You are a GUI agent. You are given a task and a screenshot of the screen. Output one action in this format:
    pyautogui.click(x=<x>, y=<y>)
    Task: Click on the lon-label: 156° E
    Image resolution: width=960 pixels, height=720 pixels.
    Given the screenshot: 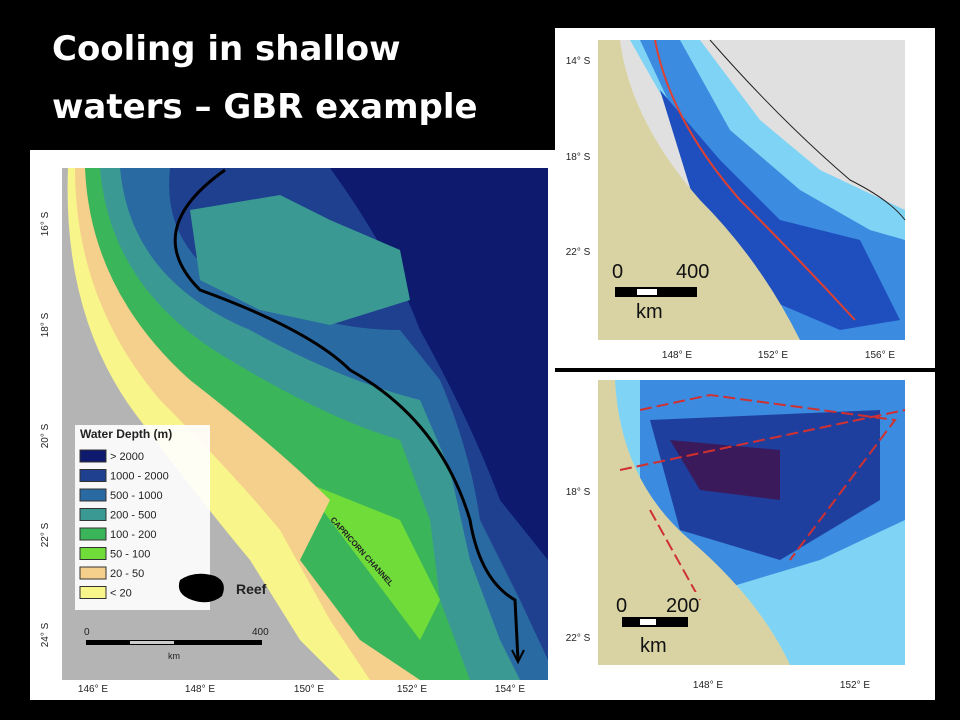 What is the action you would take?
    pyautogui.click(x=880, y=355)
    